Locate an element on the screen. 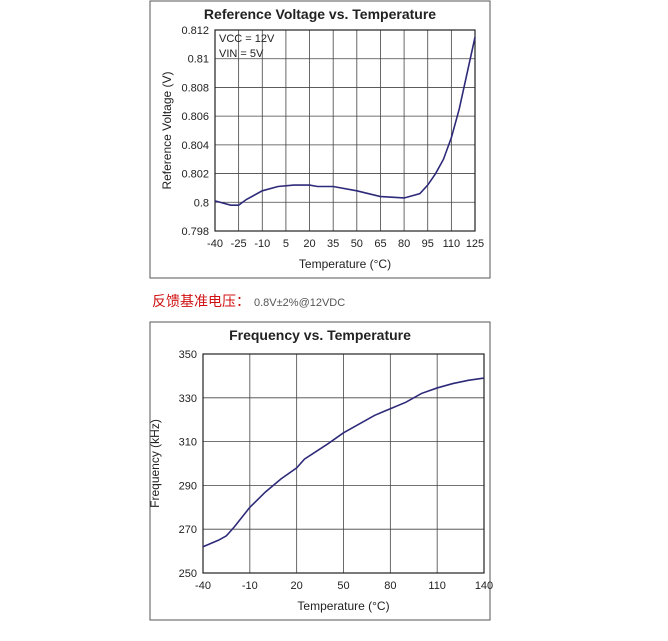 The image size is (668, 641). x-tick-label: 95 is located at coordinates (428, 244).